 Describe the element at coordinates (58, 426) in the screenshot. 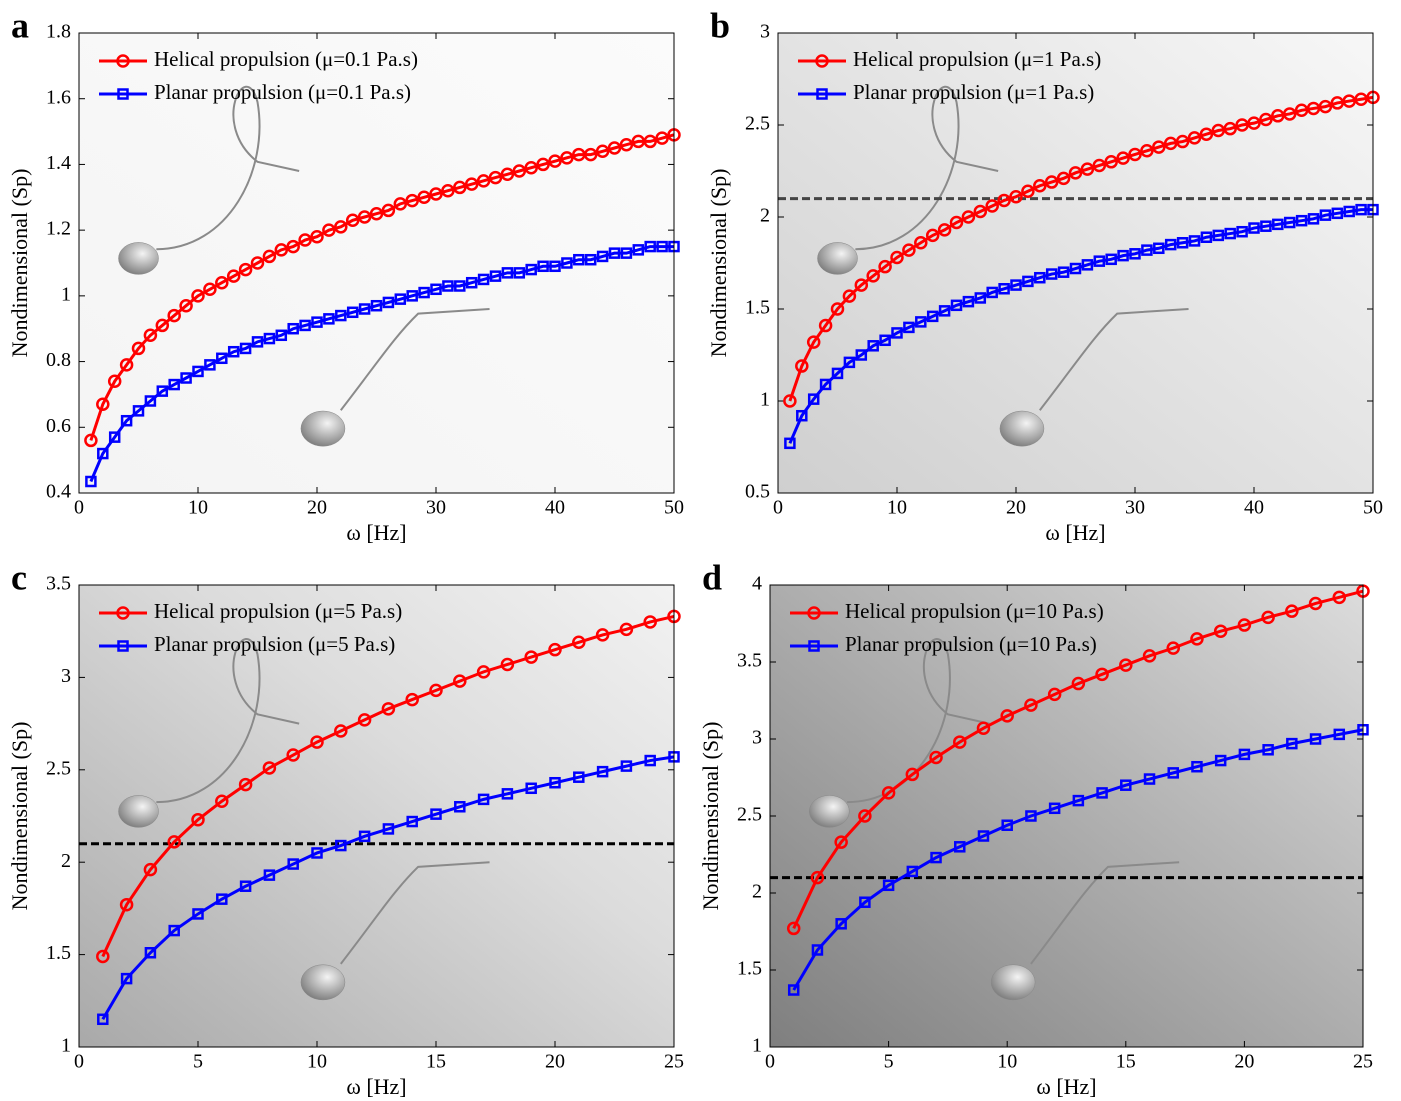

I see `y-tick-label: 0.6` at that location.